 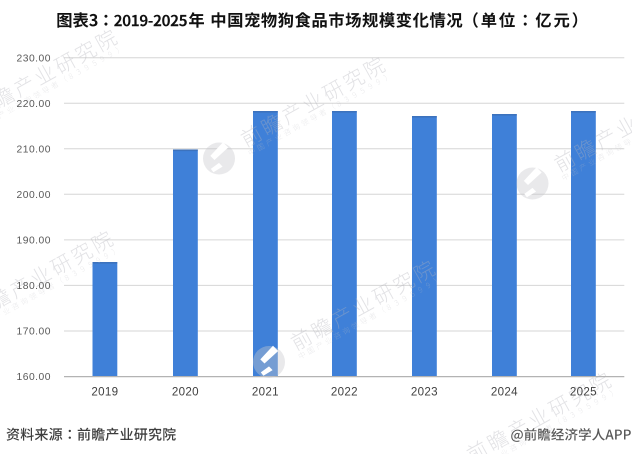 What do you see at coordinates (504, 391) in the screenshot?
I see `svg-text: 2024` at bounding box center [504, 391].